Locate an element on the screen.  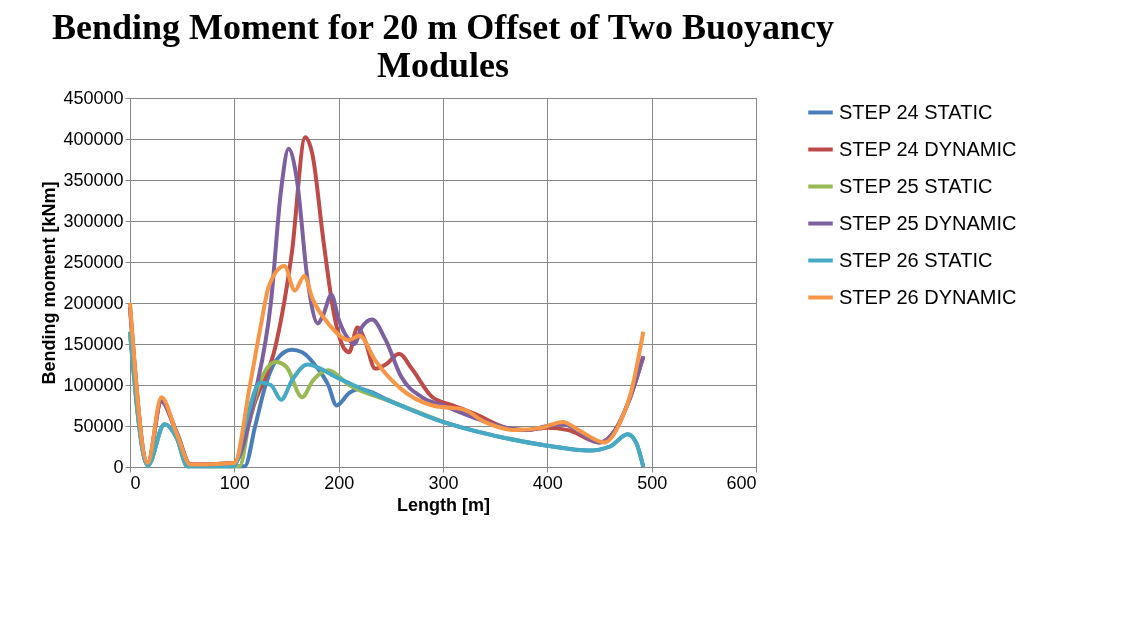
line-series is located at coordinates (387, 365).